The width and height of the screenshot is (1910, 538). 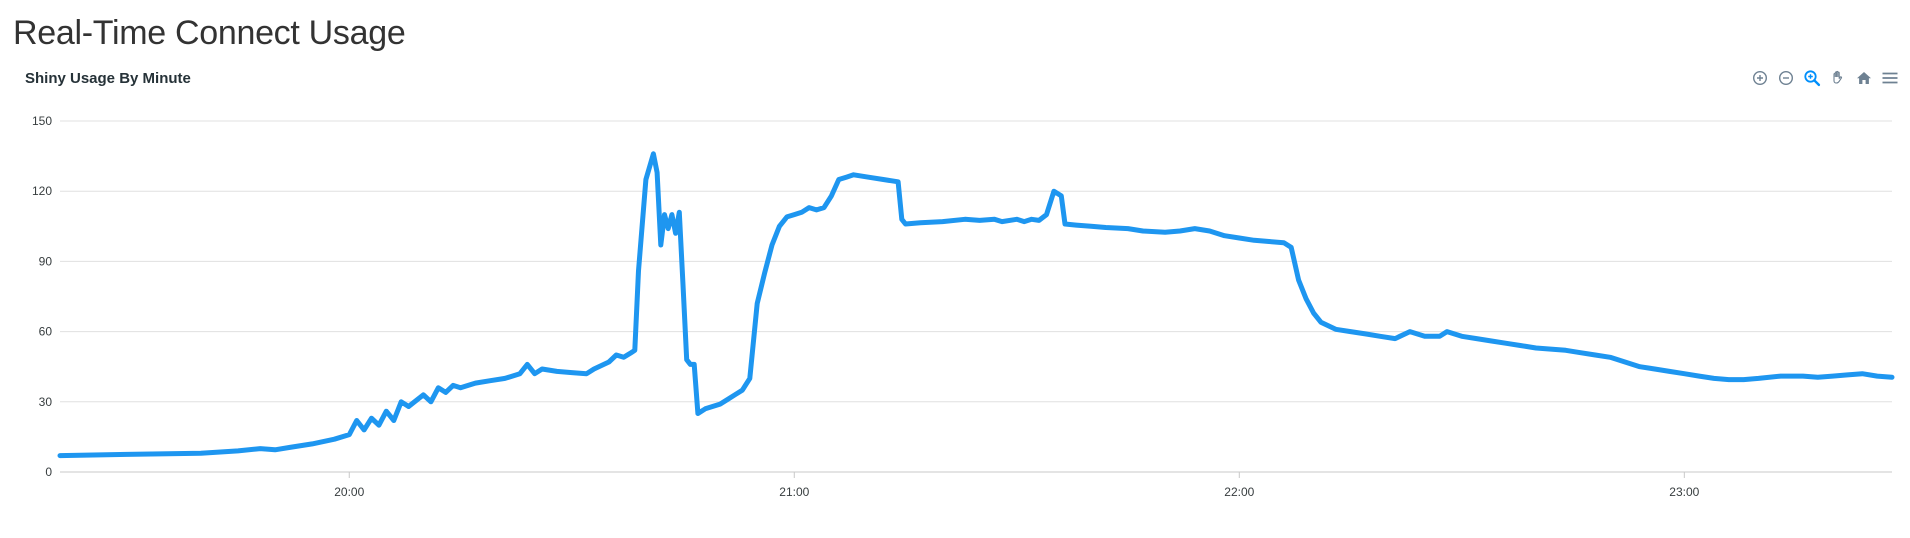 I want to click on x-axis: 20:00 21:00 22:00 23:00, so click(x=976, y=485).